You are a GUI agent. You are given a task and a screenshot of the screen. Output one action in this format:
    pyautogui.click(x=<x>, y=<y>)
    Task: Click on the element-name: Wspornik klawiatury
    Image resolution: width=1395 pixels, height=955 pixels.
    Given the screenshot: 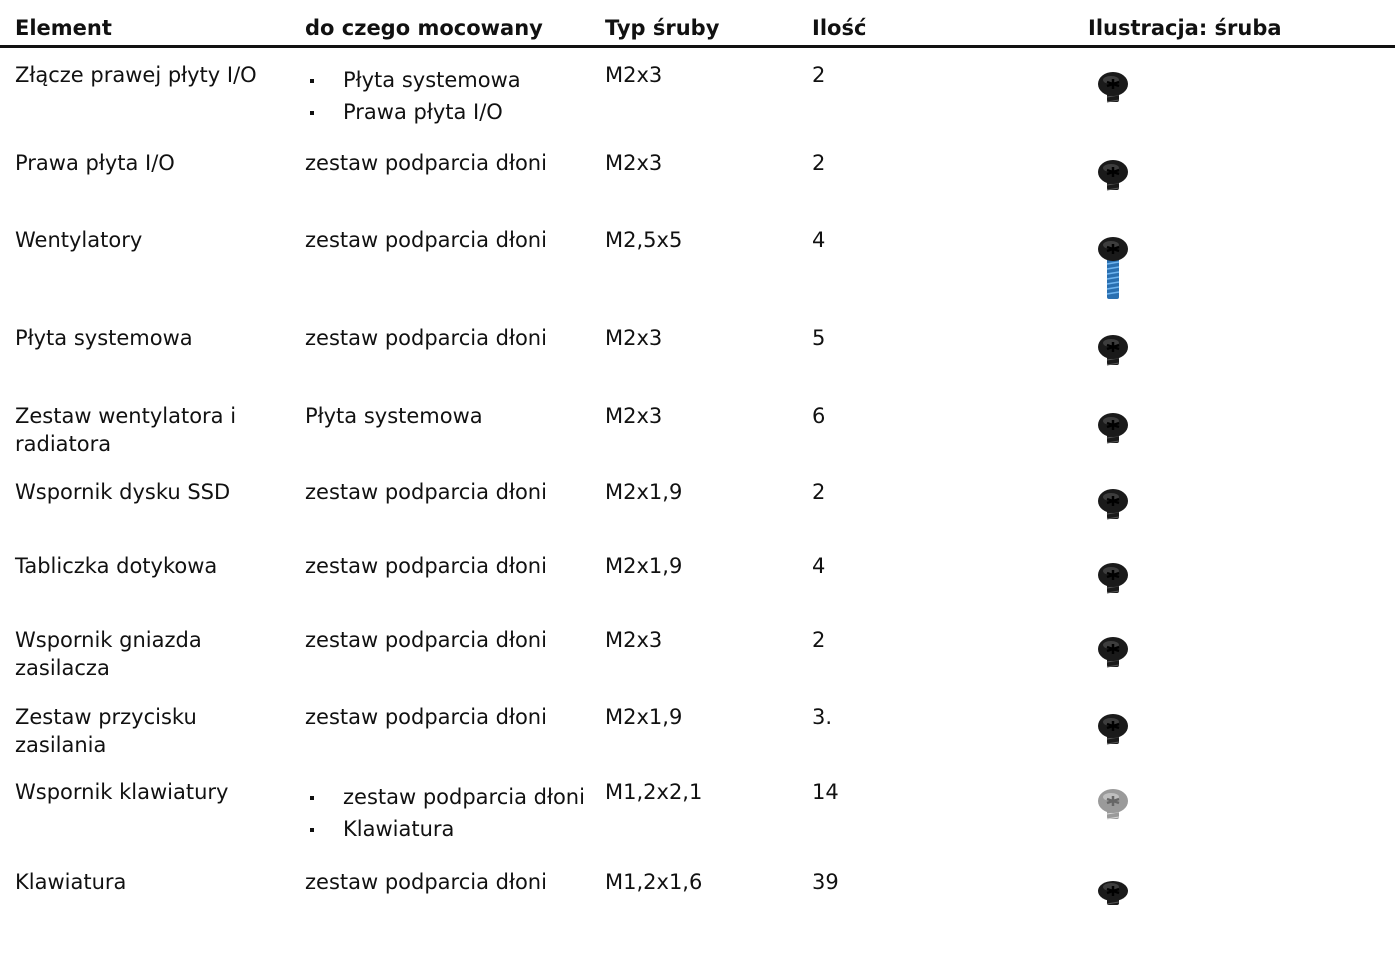 What is the action you would take?
    pyautogui.click(x=122, y=792)
    